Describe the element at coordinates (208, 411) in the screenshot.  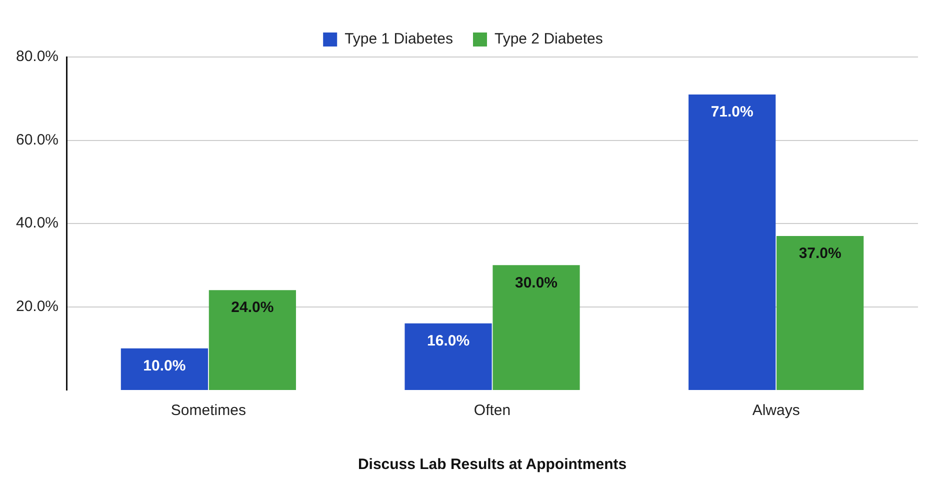
I see `x-tick-label: Sometimes` at that location.